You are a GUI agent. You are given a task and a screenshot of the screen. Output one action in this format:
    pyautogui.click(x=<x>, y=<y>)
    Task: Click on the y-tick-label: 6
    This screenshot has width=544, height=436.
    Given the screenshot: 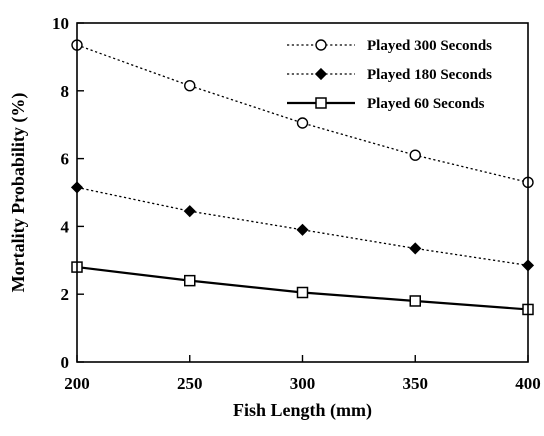 What is the action you would take?
    pyautogui.click(x=65, y=159)
    